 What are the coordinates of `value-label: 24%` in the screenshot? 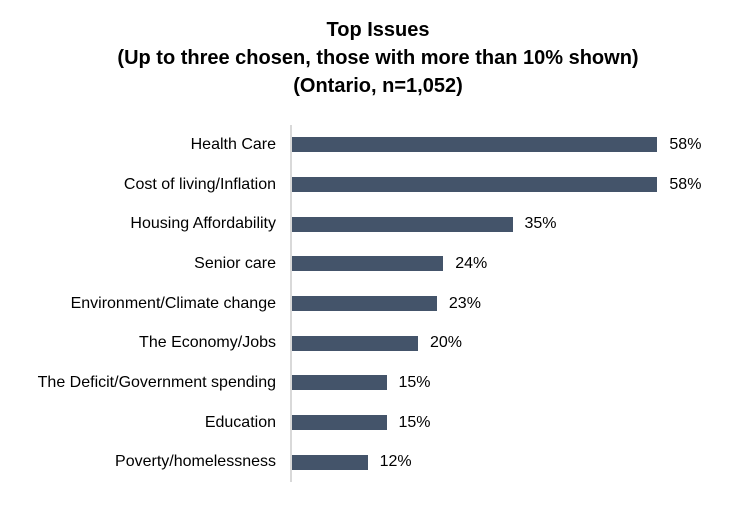 It's located at (471, 263).